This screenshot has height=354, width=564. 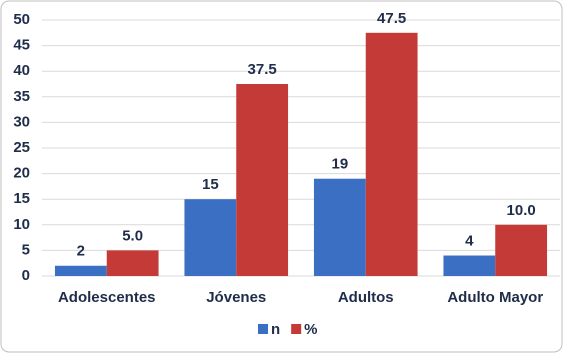 I want to click on y-tick-label: 50, so click(x=21, y=19).